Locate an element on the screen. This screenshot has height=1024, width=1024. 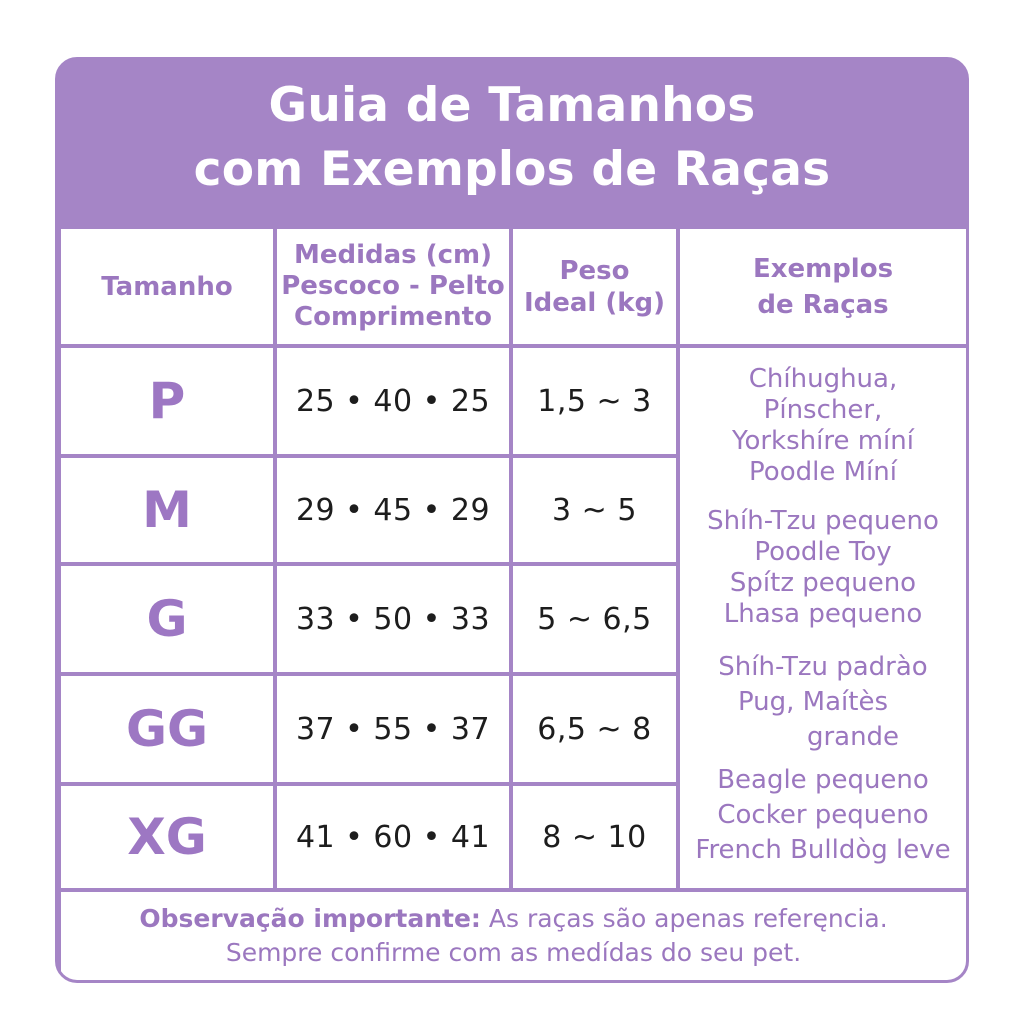
size-cell-g: G is located at coordinates (167, 619).